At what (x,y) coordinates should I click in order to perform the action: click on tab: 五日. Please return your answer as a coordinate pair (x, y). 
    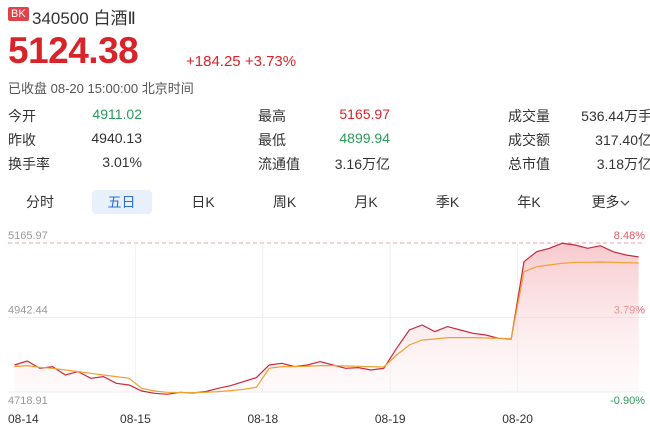
    Looking at the image, I should click on (121, 202).